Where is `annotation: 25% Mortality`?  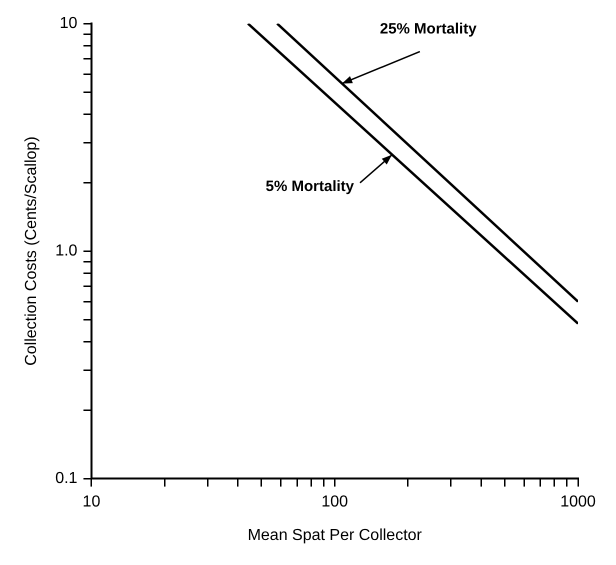
annotation: 25% Mortality is located at coordinates (429, 29).